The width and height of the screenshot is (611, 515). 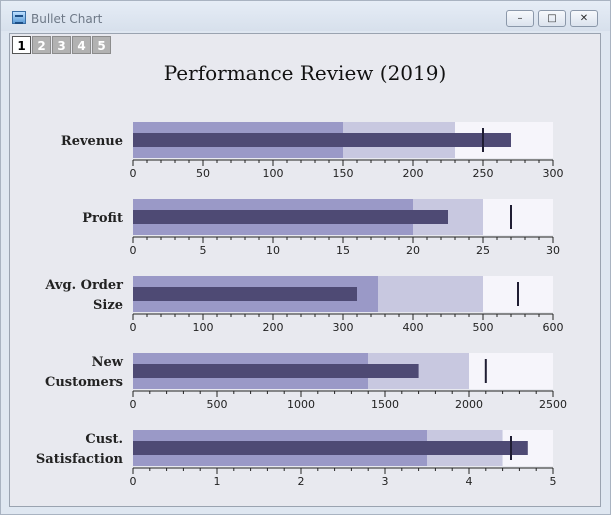 What do you see at coordinates (483, 173) in the screenshot?
I see `axis-tick-label: 250` at bounding box center [483, 173].